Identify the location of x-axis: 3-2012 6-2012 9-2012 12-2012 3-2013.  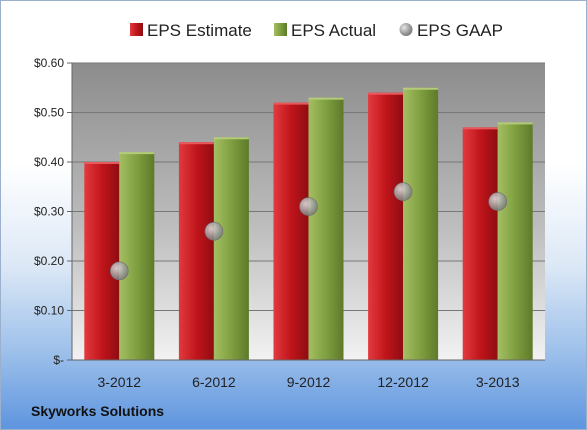
(308, 374).